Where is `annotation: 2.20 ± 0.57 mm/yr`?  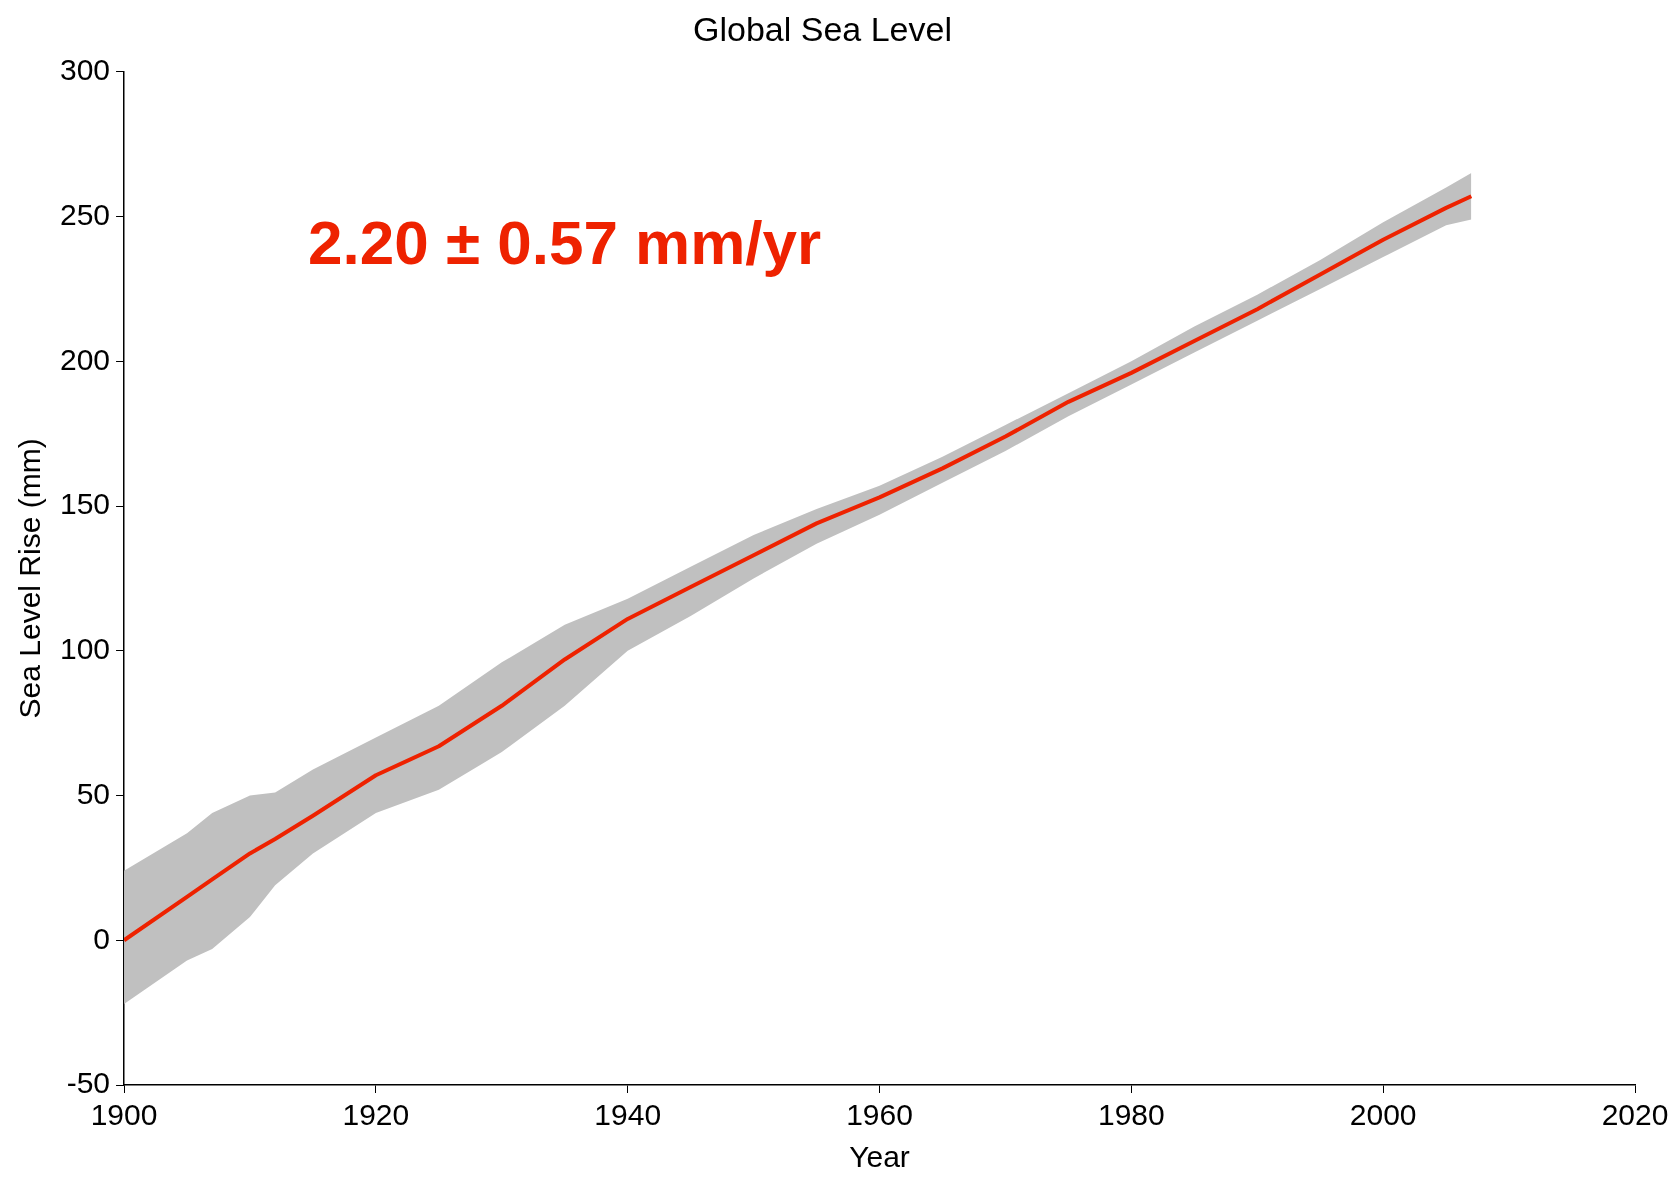
annotation: 2.20 ± 0.57 mm/yr is located at coordinates (565, 242).